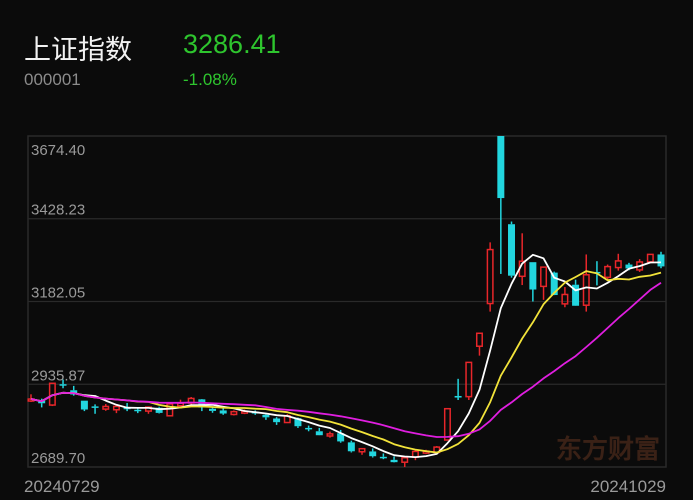  Describe the element at coordinates (608, 449) in the screenshot. I see `watermark-logo: 东方财富` at that location.